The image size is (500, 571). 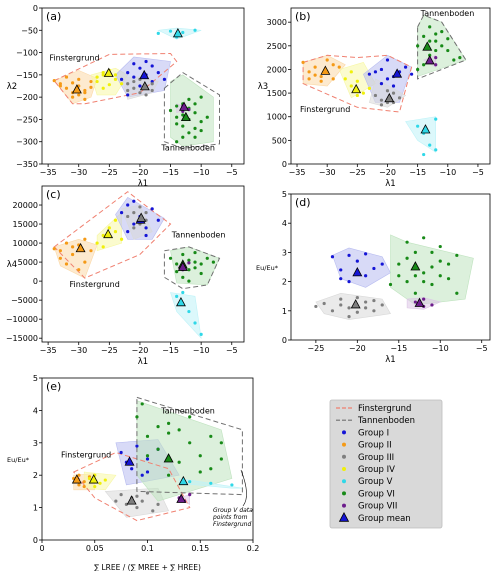 What do you see at coordinates (277, 117) in the screenshot?
I see `y-tick-label: 1000` at bounding box center [277, 117].